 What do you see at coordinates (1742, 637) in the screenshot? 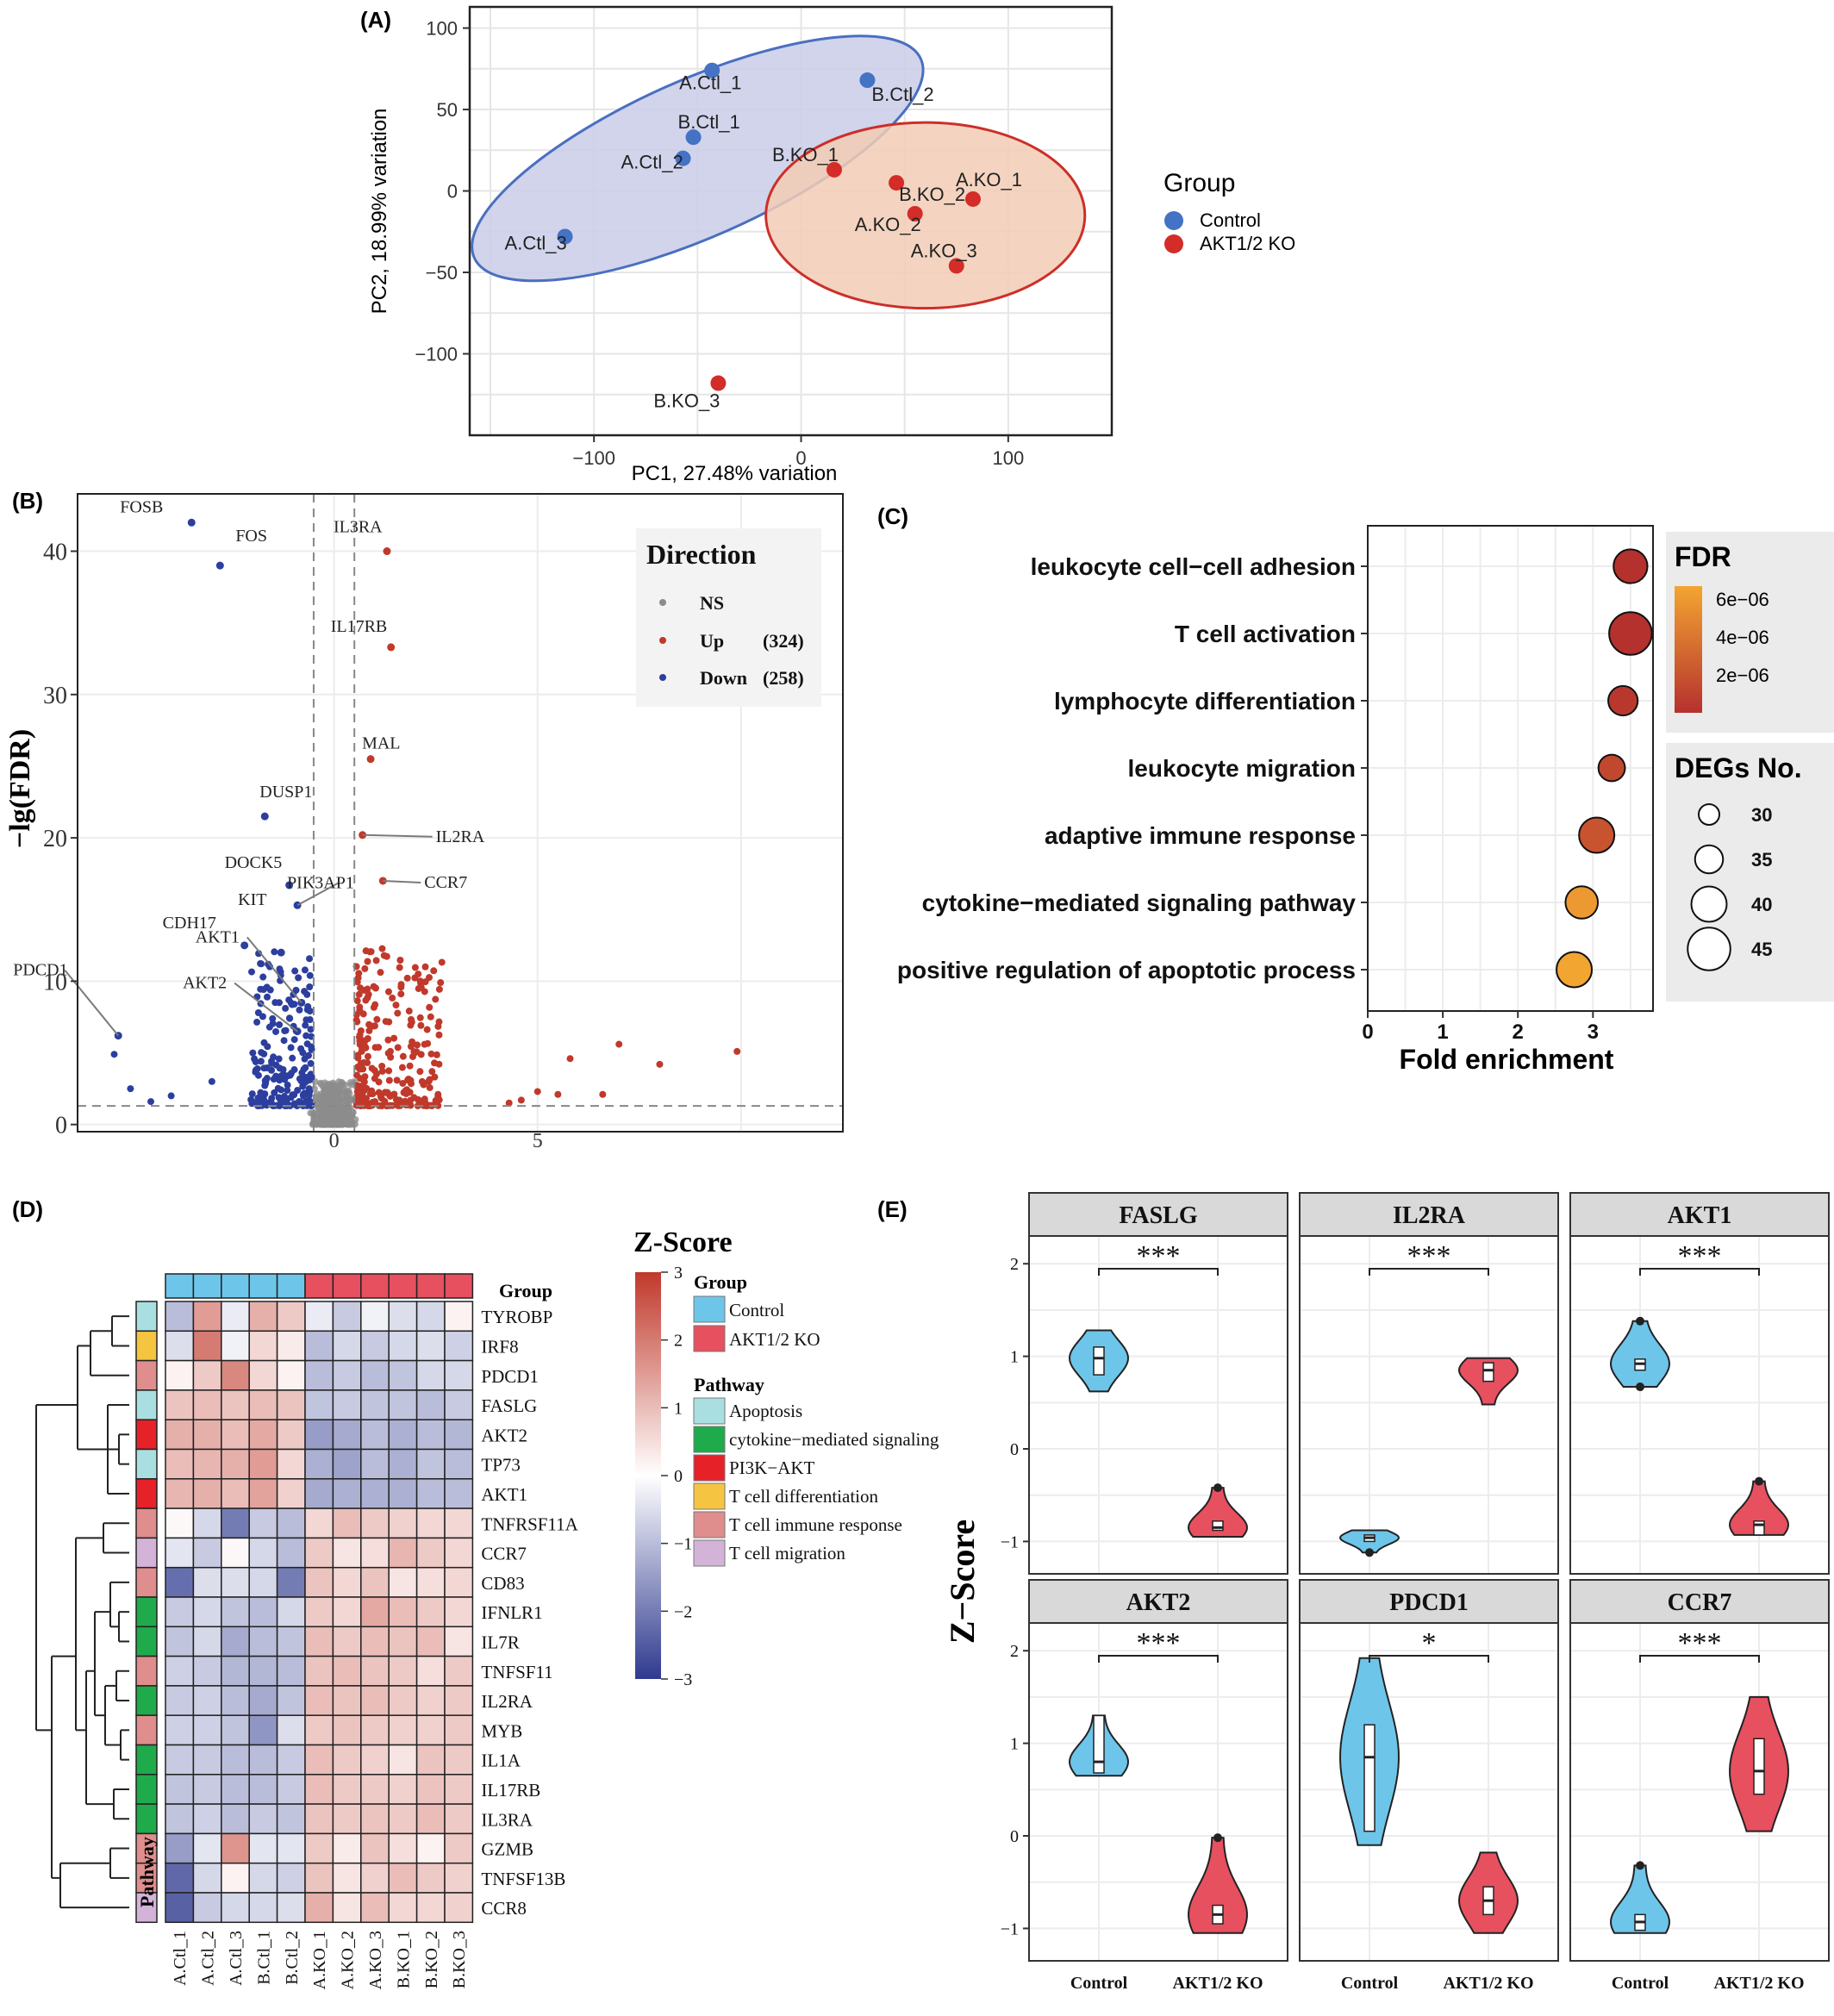
I see `fdr-tick-4e06: 4e−06` at bounding box center [1742, 637].